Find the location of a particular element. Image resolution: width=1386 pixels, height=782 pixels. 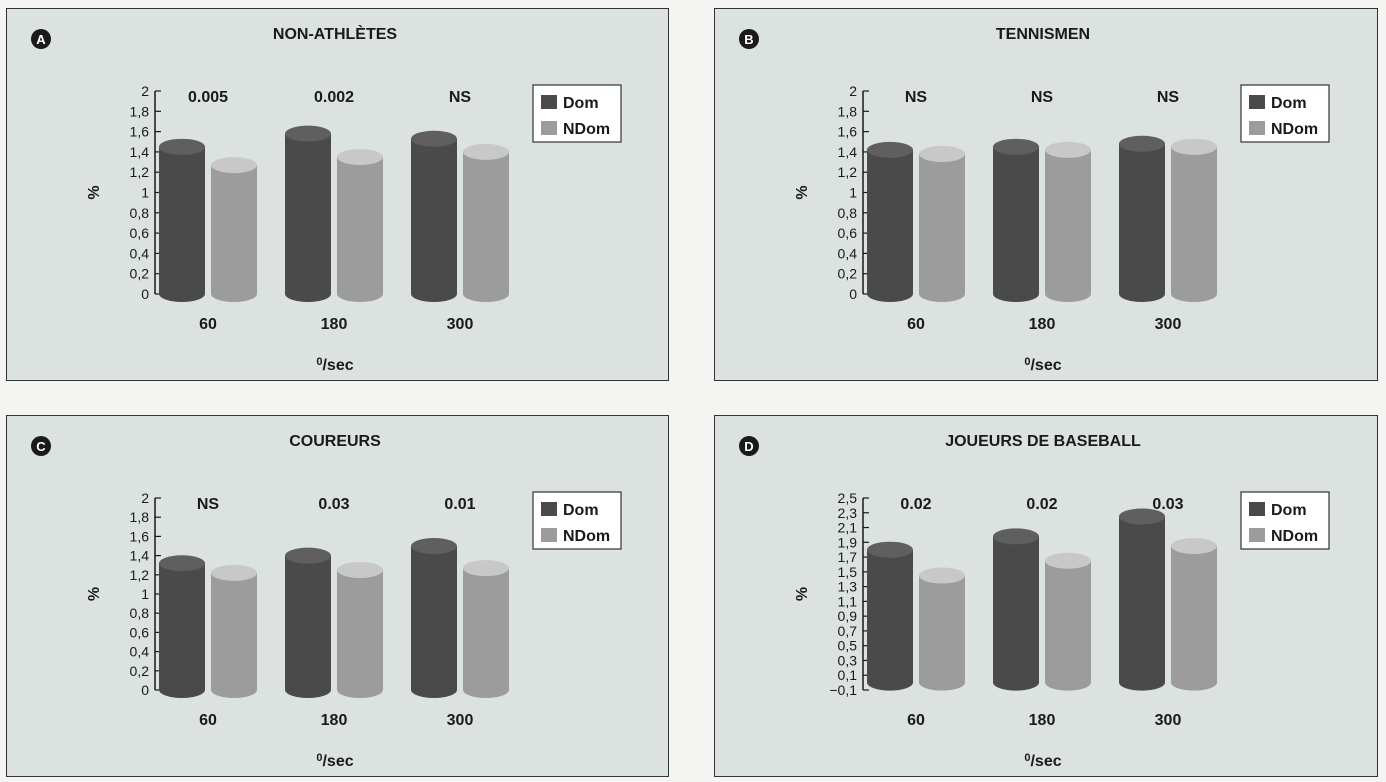

significance-label: 0.03 is located at coordinates (333, 504).